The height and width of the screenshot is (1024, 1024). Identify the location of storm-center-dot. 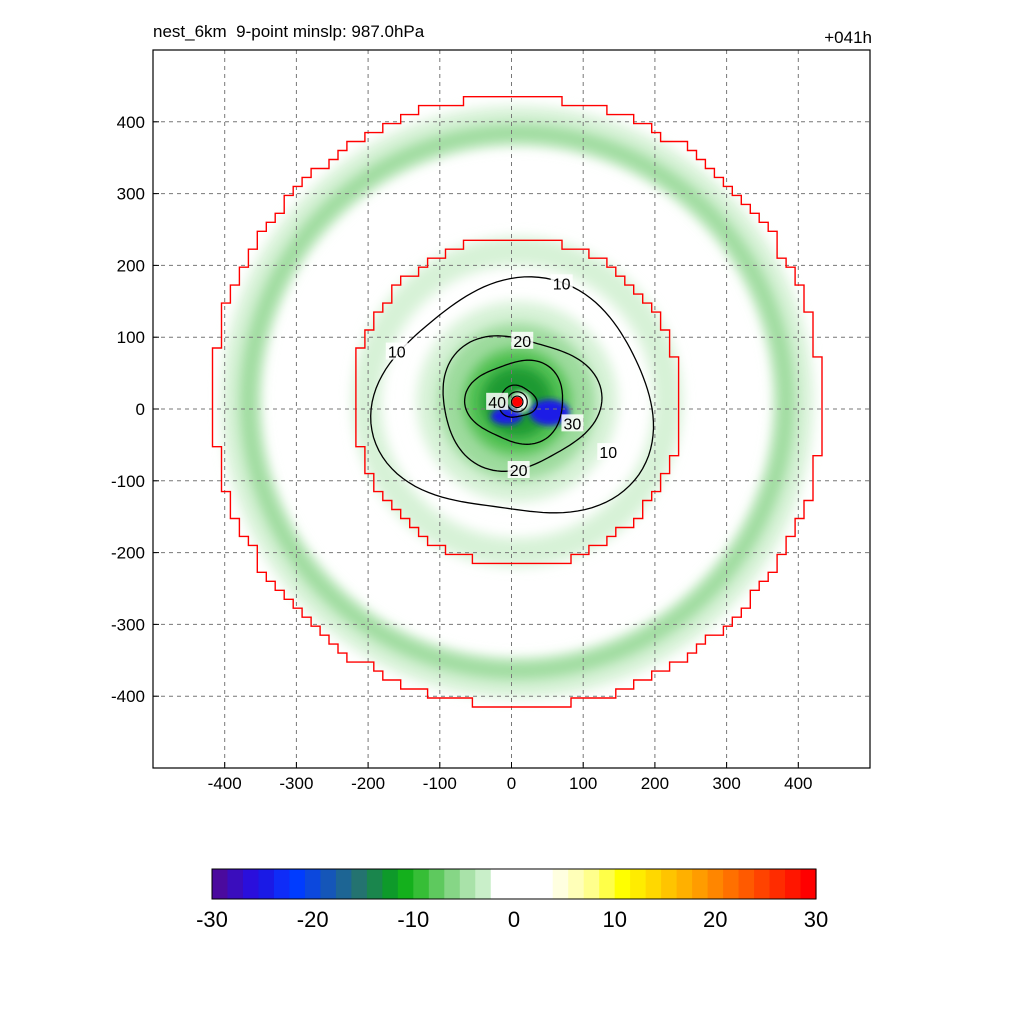
(517, 401).